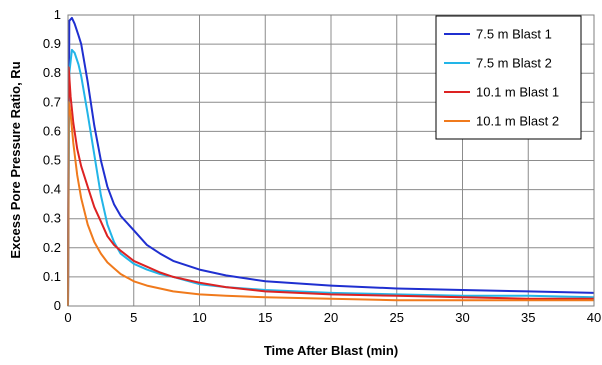 This screenshot has width=602, height=365. Describe the element at coordinates (594, 317) in the screenshot. I see `x-tick-label: 40` at that location.